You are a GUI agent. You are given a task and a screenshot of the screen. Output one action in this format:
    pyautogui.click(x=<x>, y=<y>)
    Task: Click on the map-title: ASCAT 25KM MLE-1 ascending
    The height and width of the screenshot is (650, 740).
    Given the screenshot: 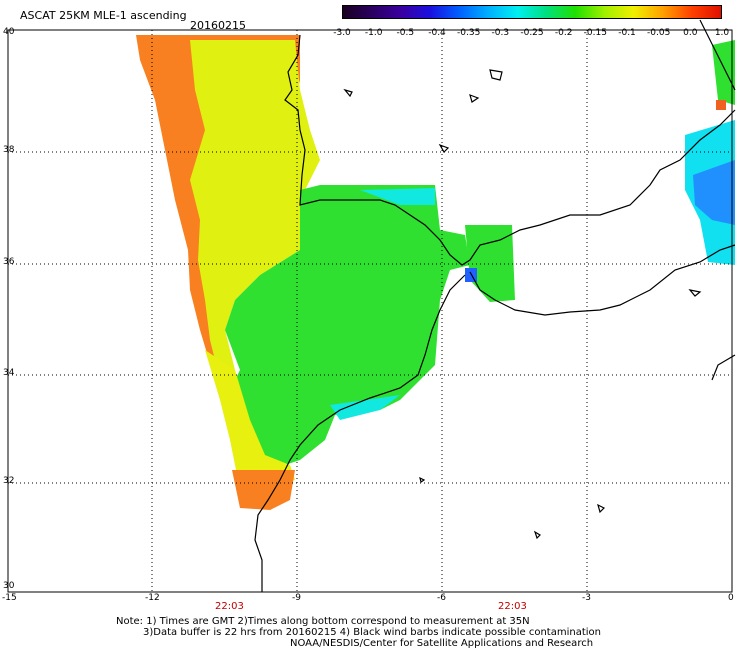 What is the action you would take?
    pyautogui.click(x=103, y=15)
    